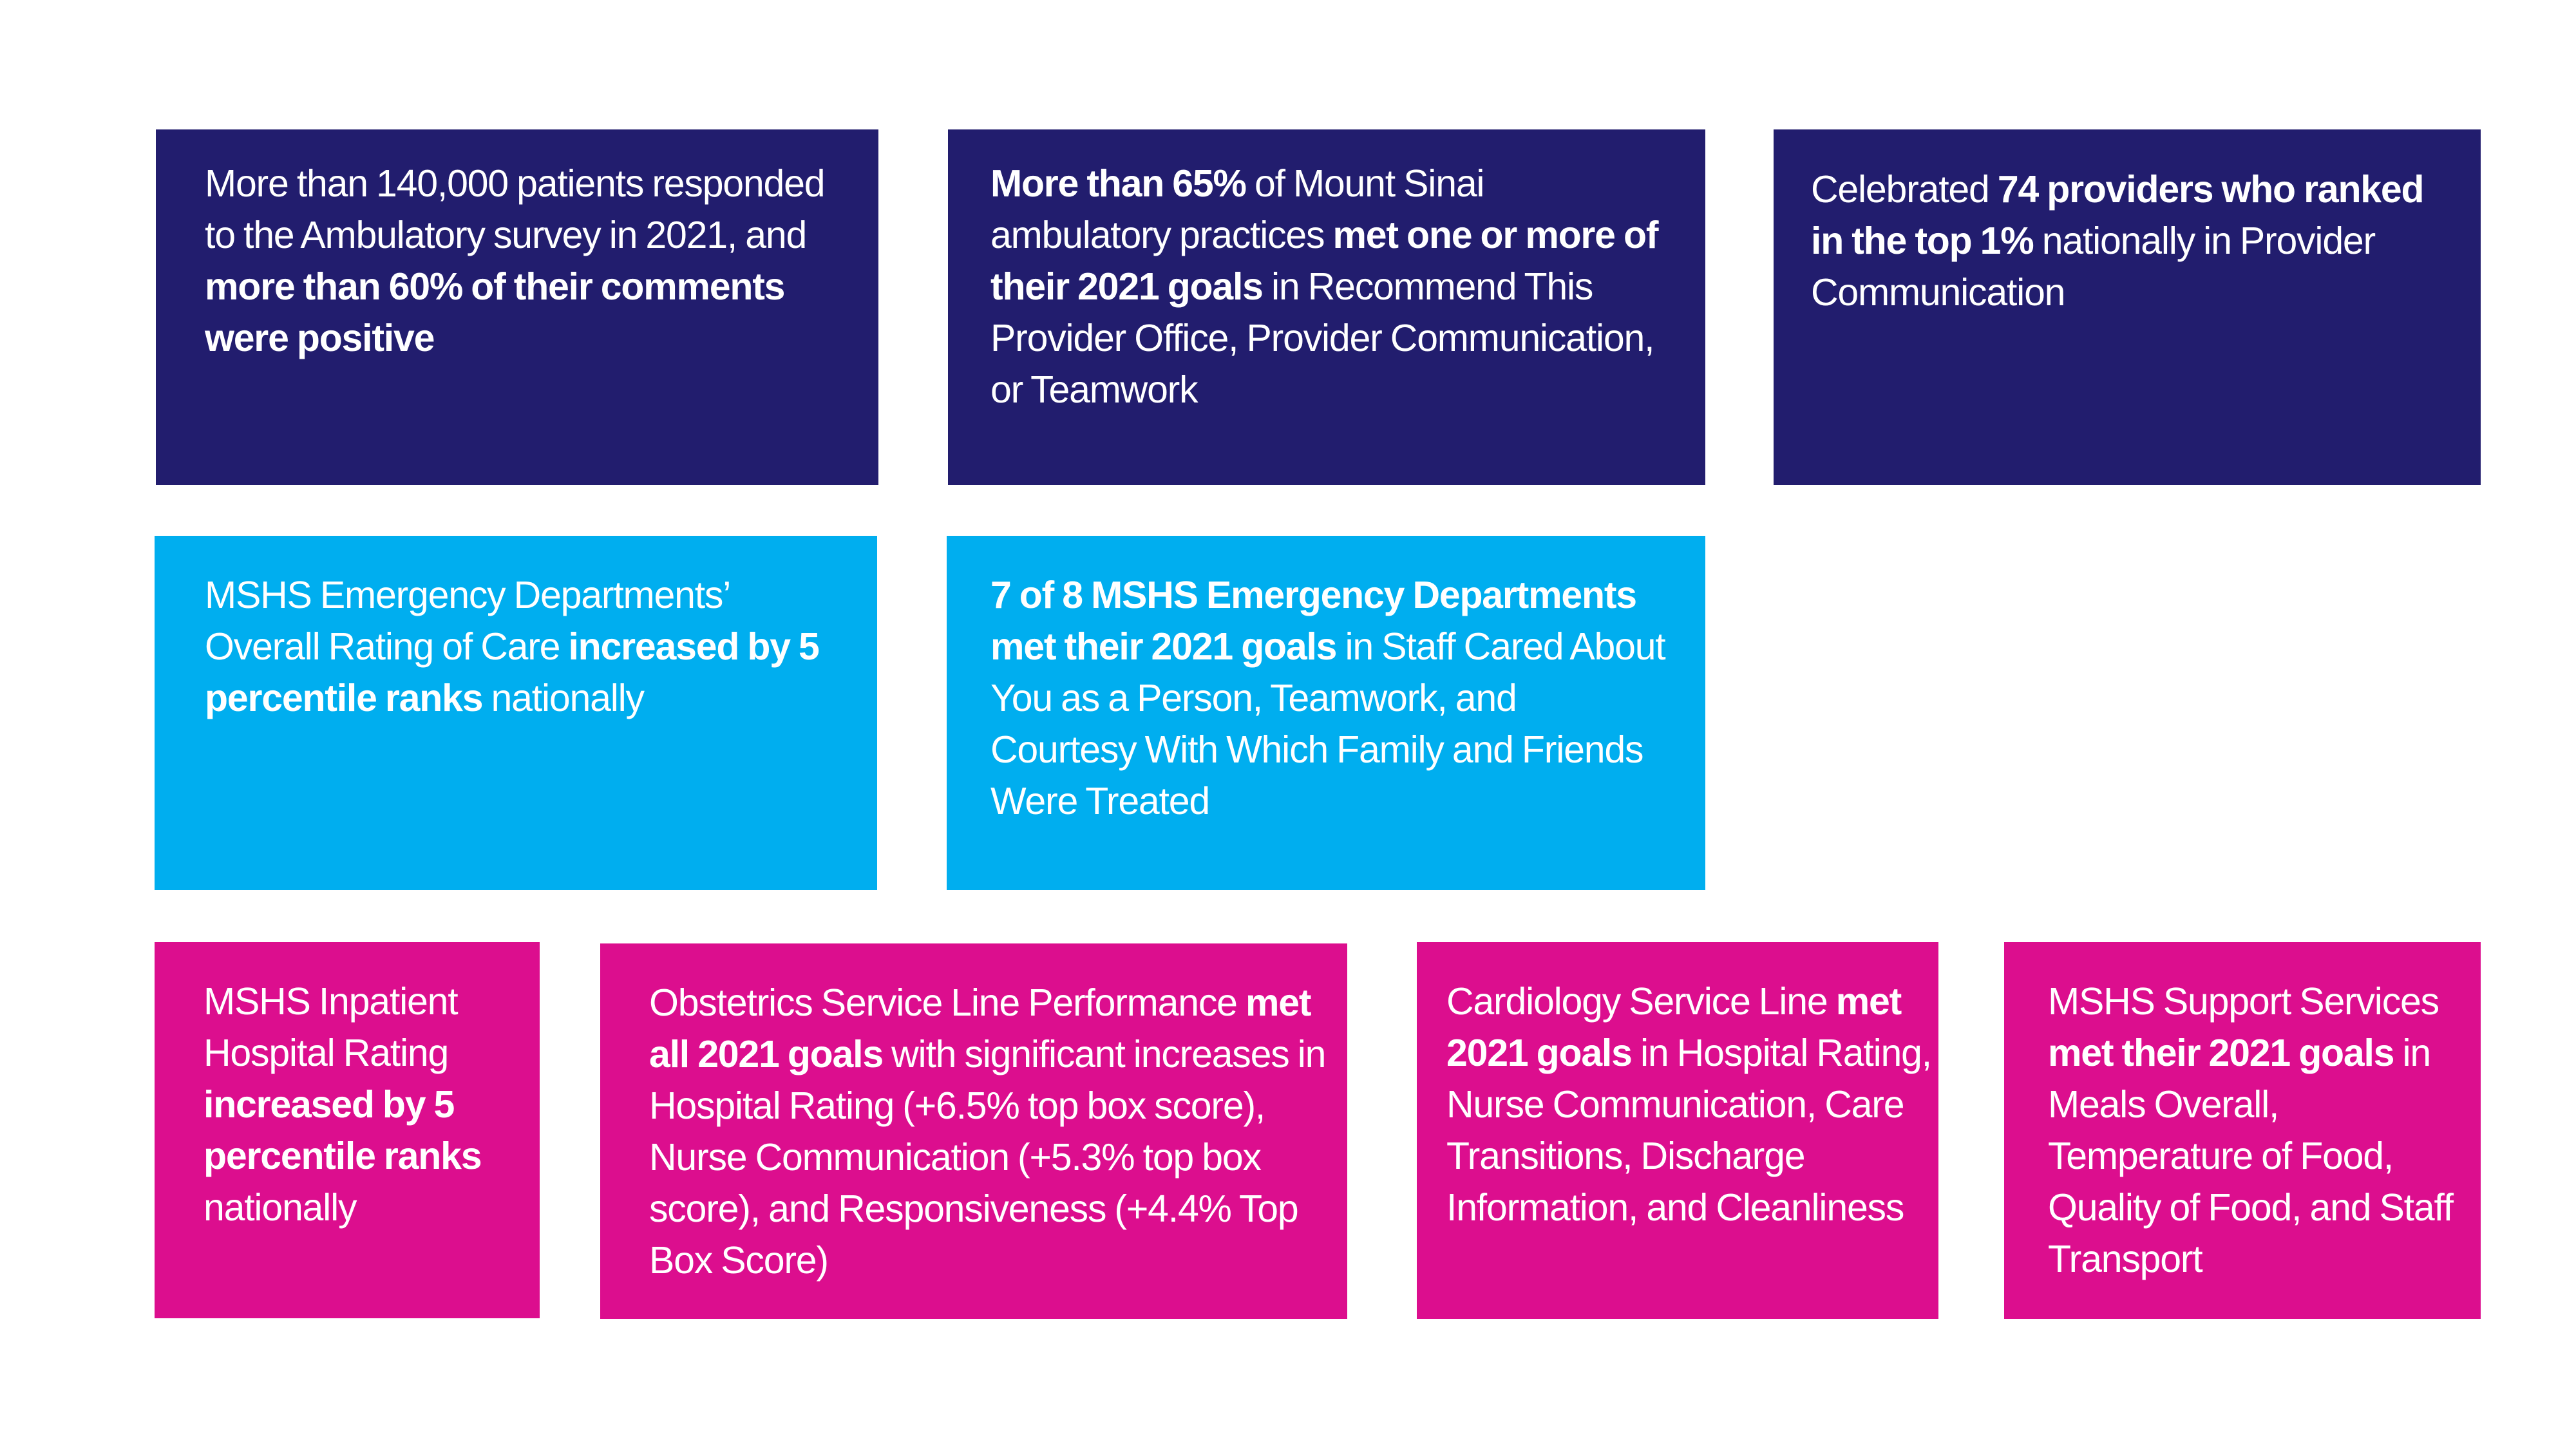  I want to click on card-text: Celebrated, so click(1905, 190).